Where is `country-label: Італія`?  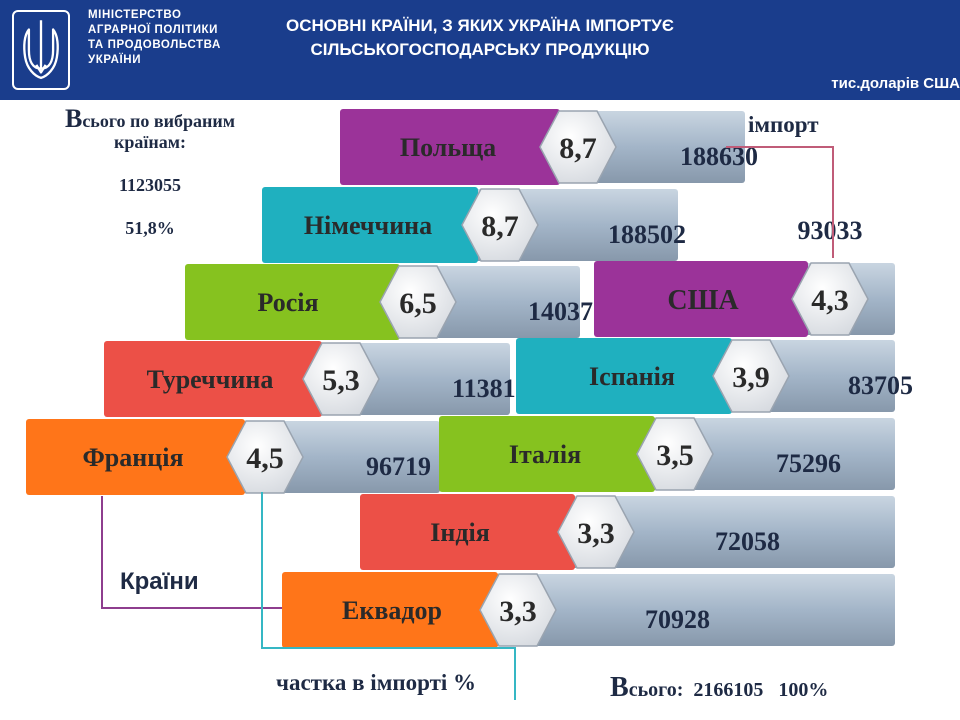
country-label: Італія is located at coordinates (545, 454).